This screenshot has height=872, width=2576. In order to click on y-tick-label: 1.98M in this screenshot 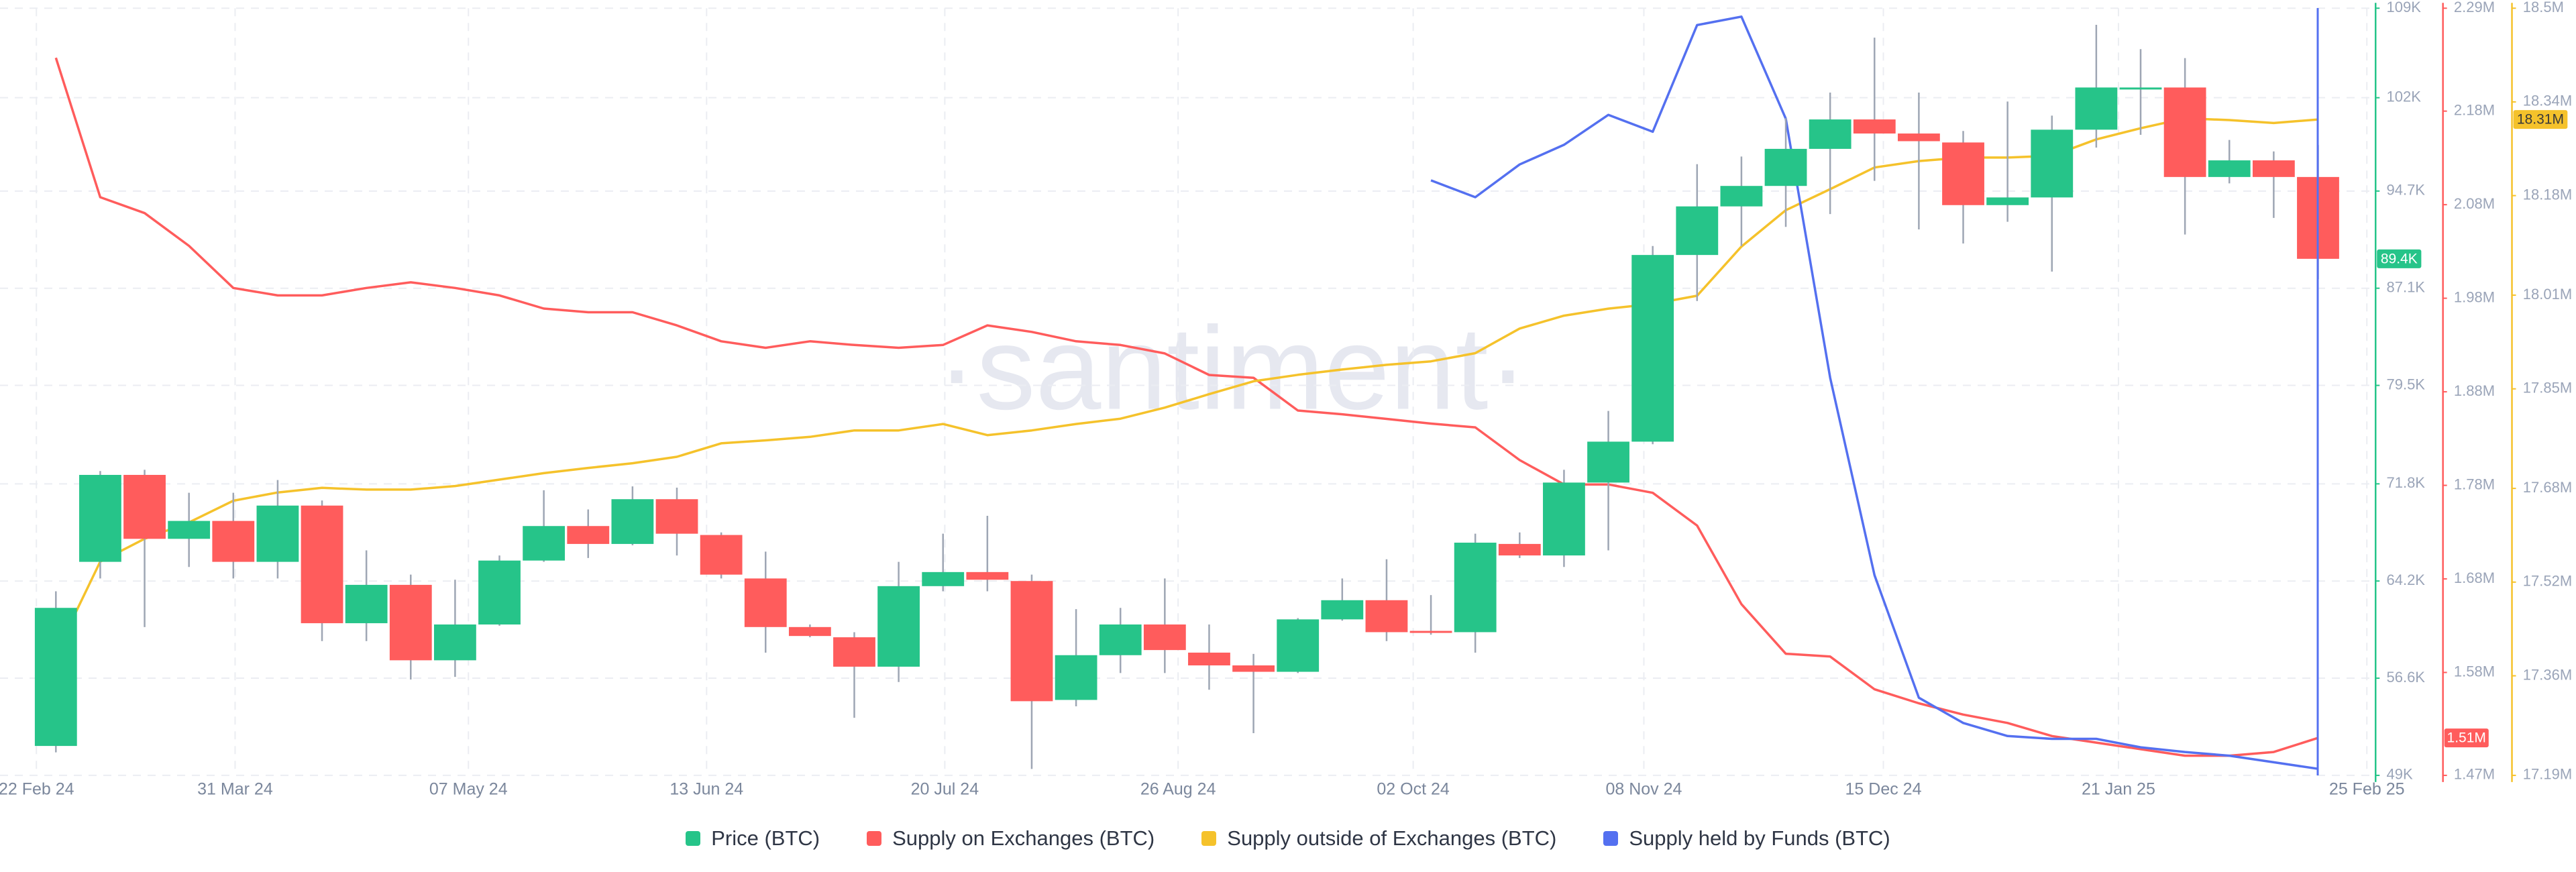, I will do `click(2474, 296)`.